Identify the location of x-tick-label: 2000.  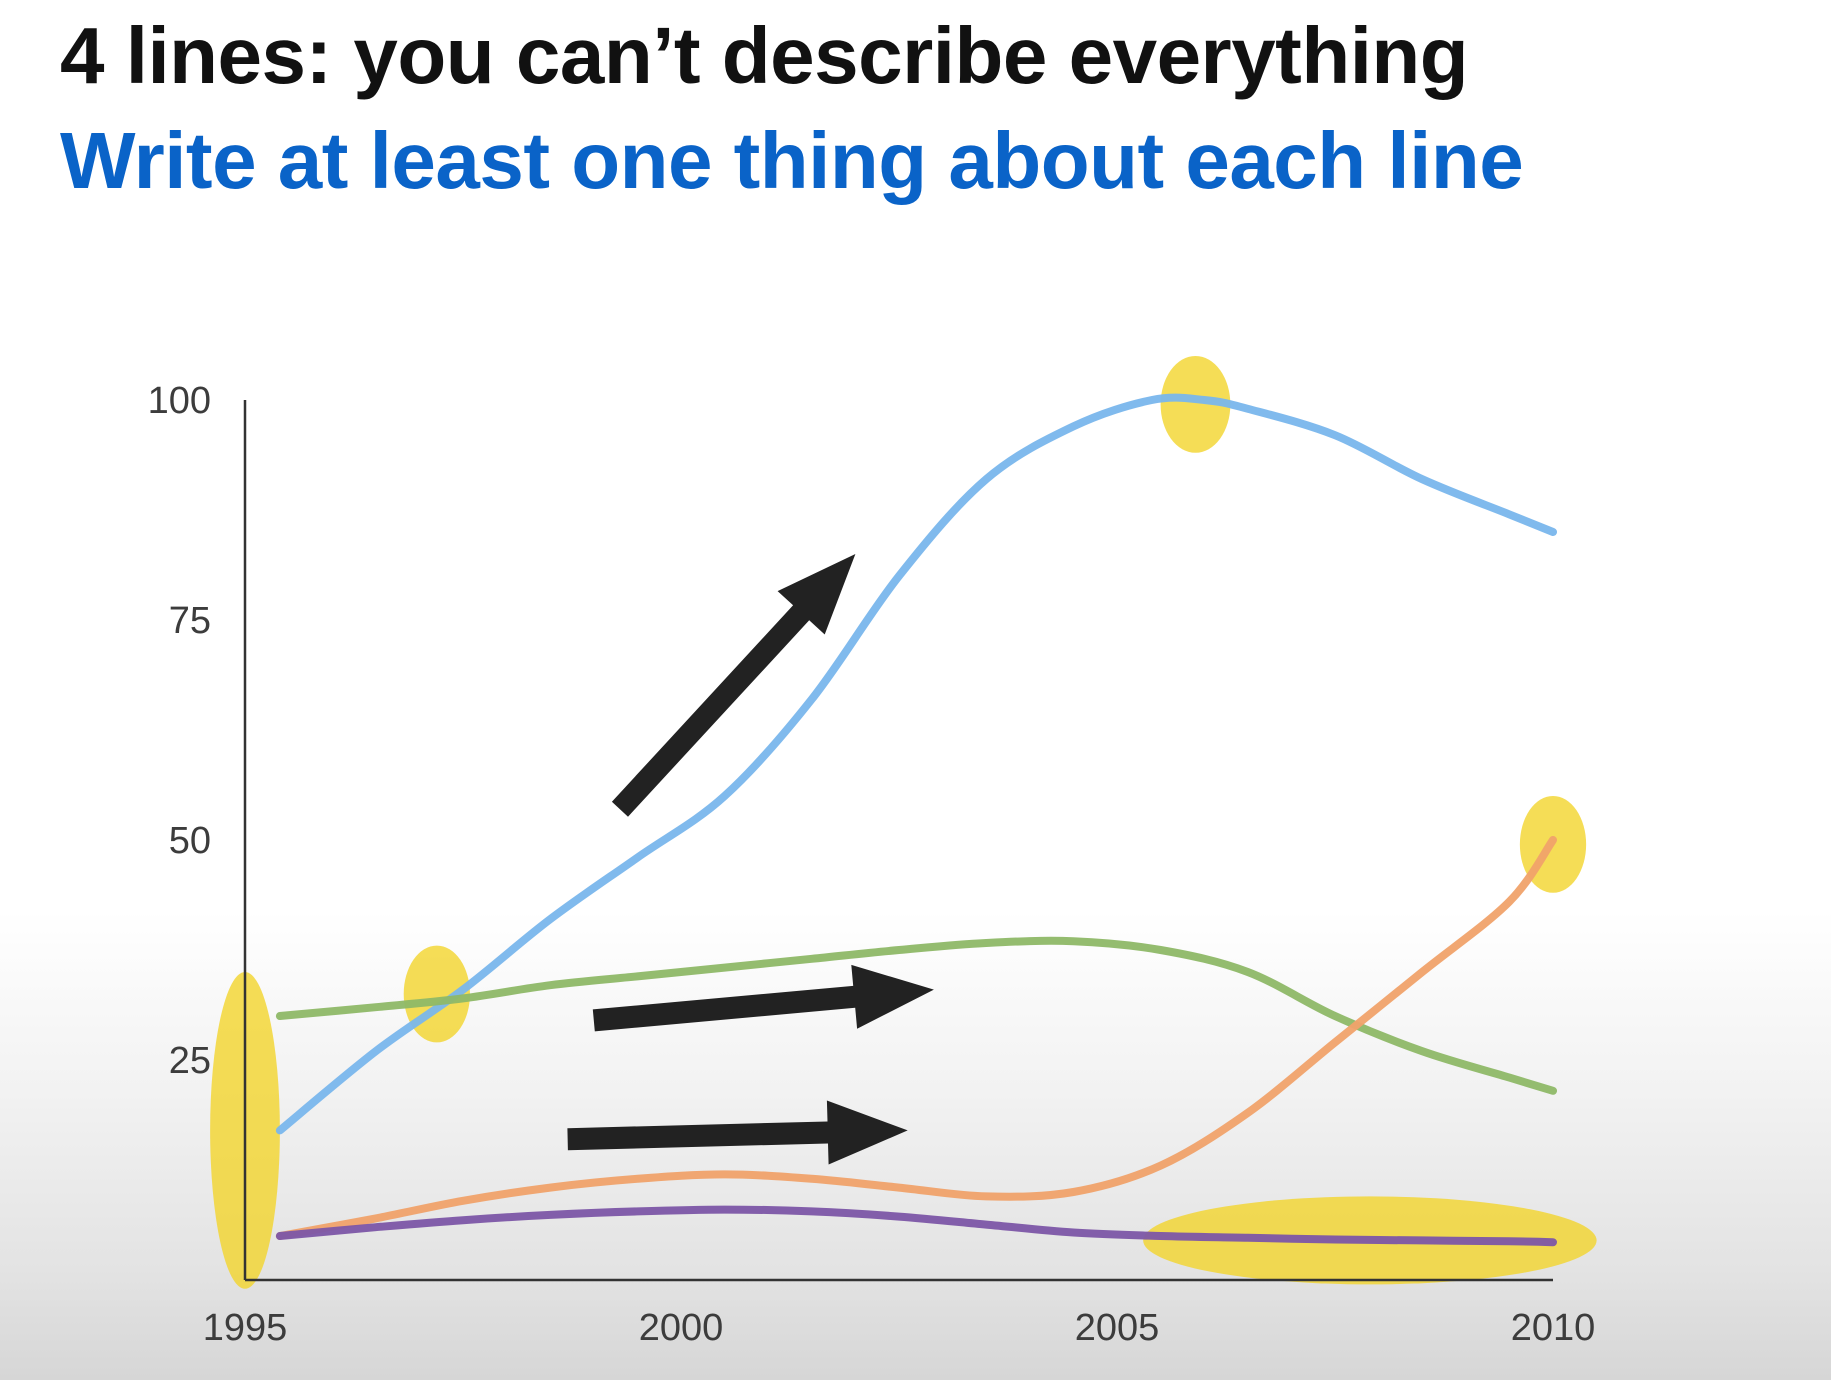
(681, 1328).